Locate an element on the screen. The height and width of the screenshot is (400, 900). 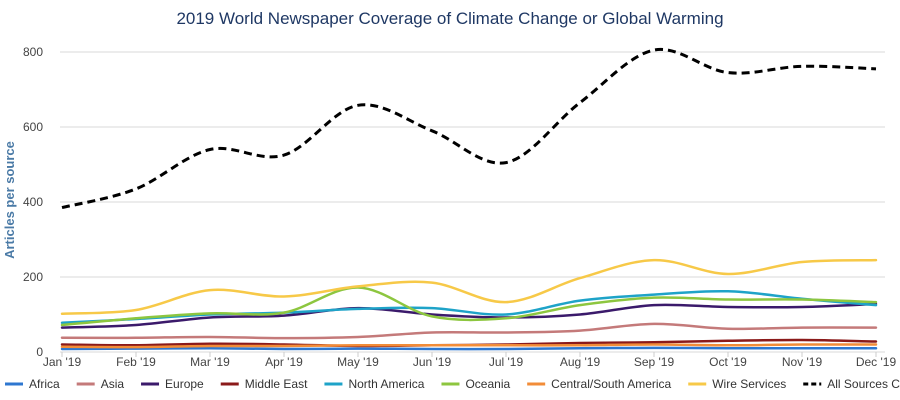
x-tick-label: Jun '19 is located at coordinates (432, 362).